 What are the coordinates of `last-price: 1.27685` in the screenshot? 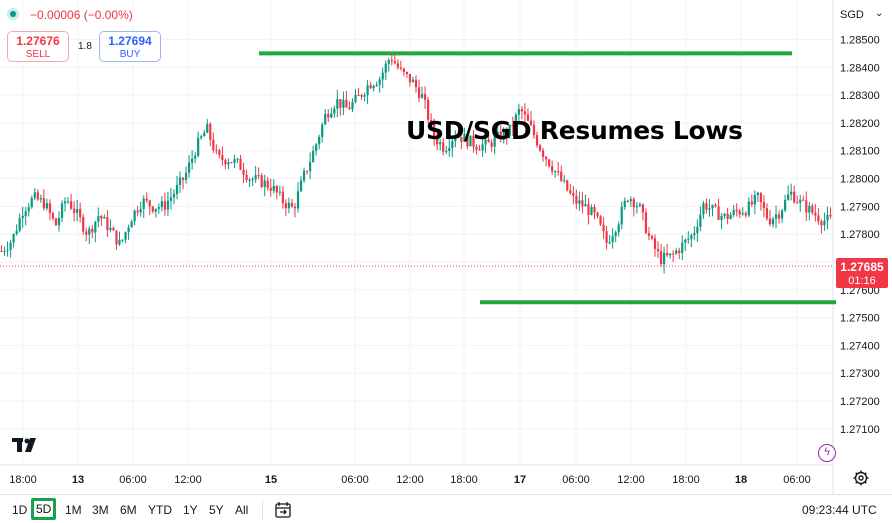 It's located at (862, 267).